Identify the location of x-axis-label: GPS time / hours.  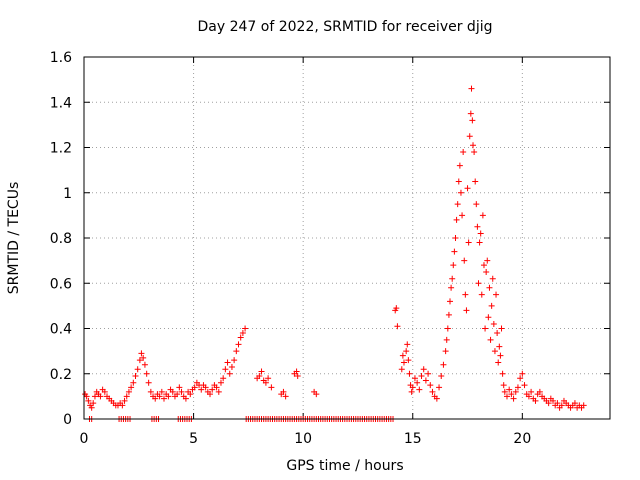
(344, 466).